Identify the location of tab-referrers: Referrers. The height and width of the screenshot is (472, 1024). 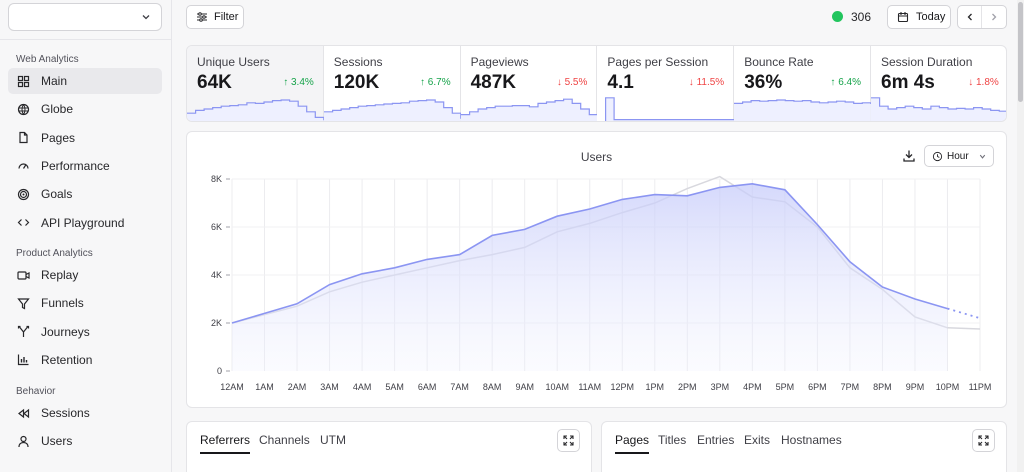
(225, 443).